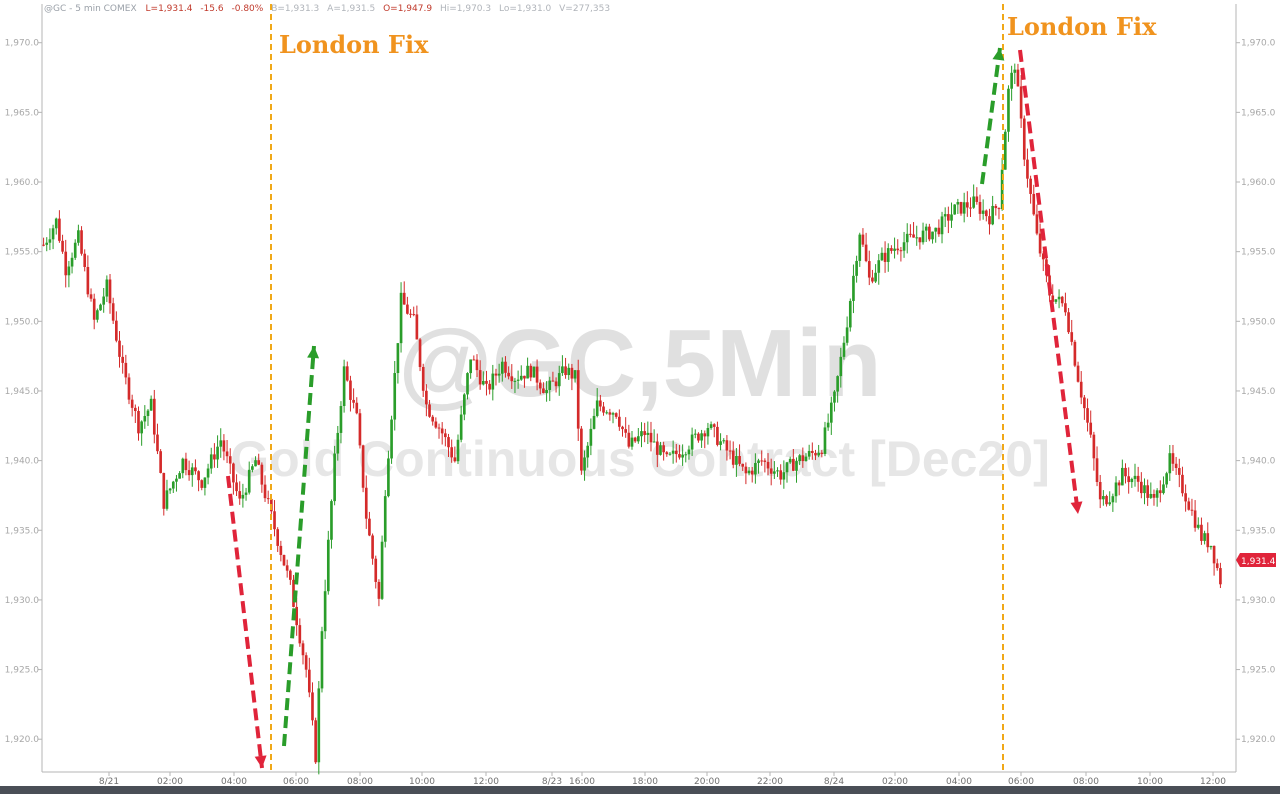 This screenshot has height=794, width=1280. I want to click on x-tick-label: 8/21, so click(109, 782).